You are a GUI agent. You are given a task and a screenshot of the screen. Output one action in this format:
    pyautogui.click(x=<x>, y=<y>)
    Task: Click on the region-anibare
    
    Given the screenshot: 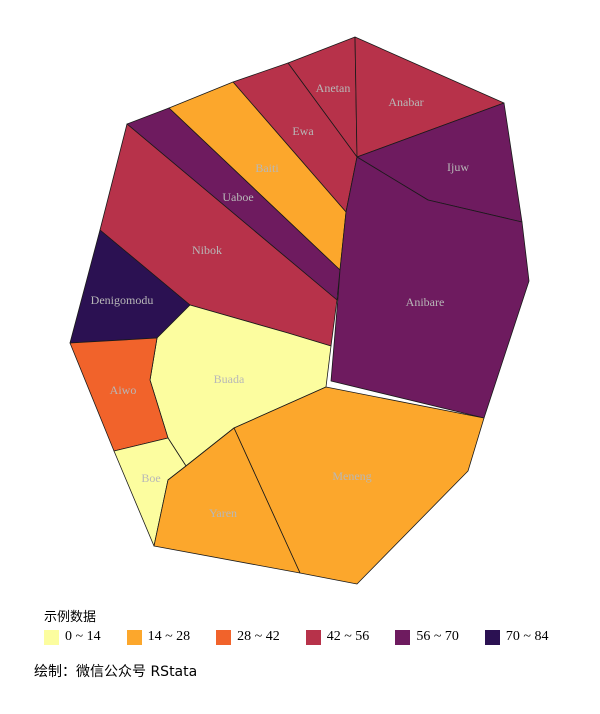 What is the action you would take?
    pyautogui.click(x=430, y=287)
    